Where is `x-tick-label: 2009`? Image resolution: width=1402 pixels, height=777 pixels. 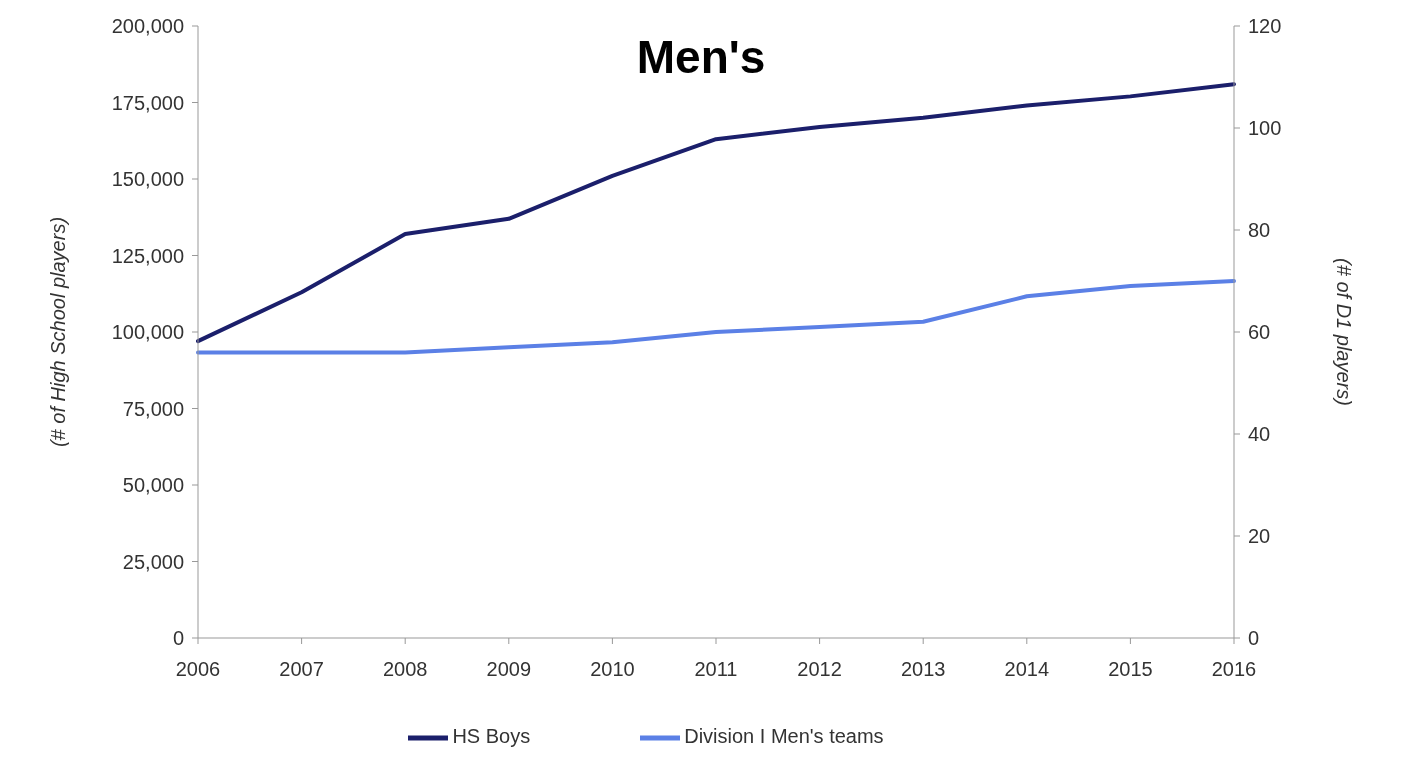 x-tick-label: 2009 is located at coordinates (509, 669).